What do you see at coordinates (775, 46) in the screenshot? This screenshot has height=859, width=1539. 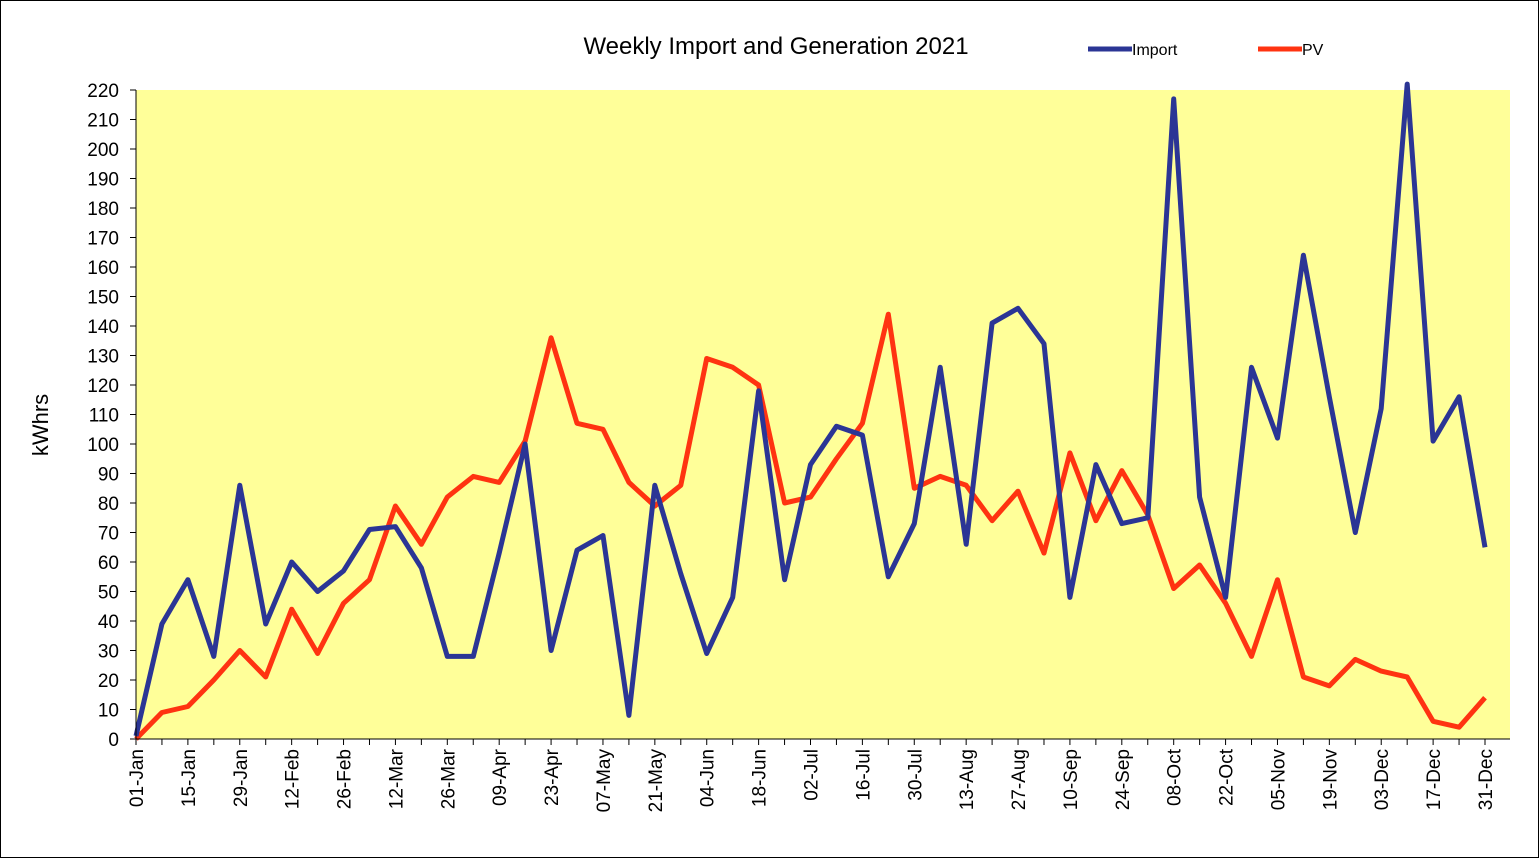 I see `chart-title: Weekly Import and Generation 2021` at bounding box center [775, 46].